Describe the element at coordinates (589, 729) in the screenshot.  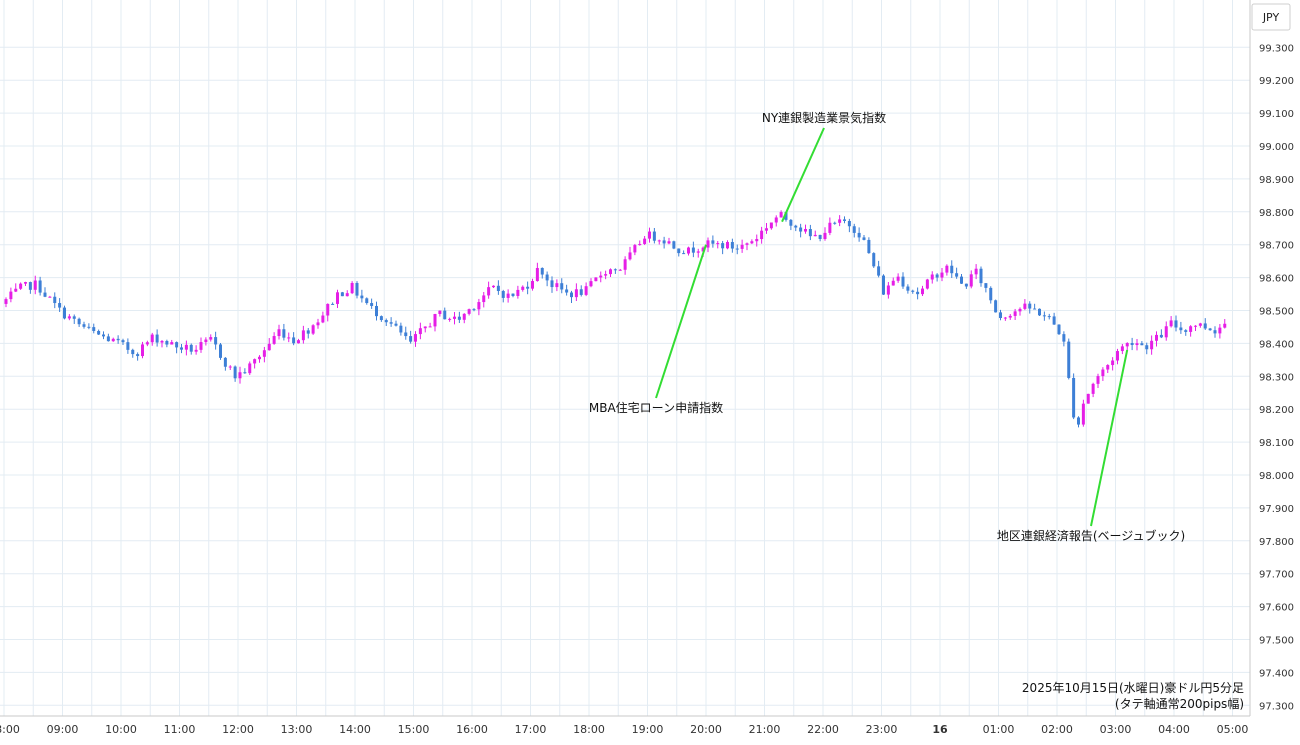
I see `x-tick-label: 18:00` at that location.